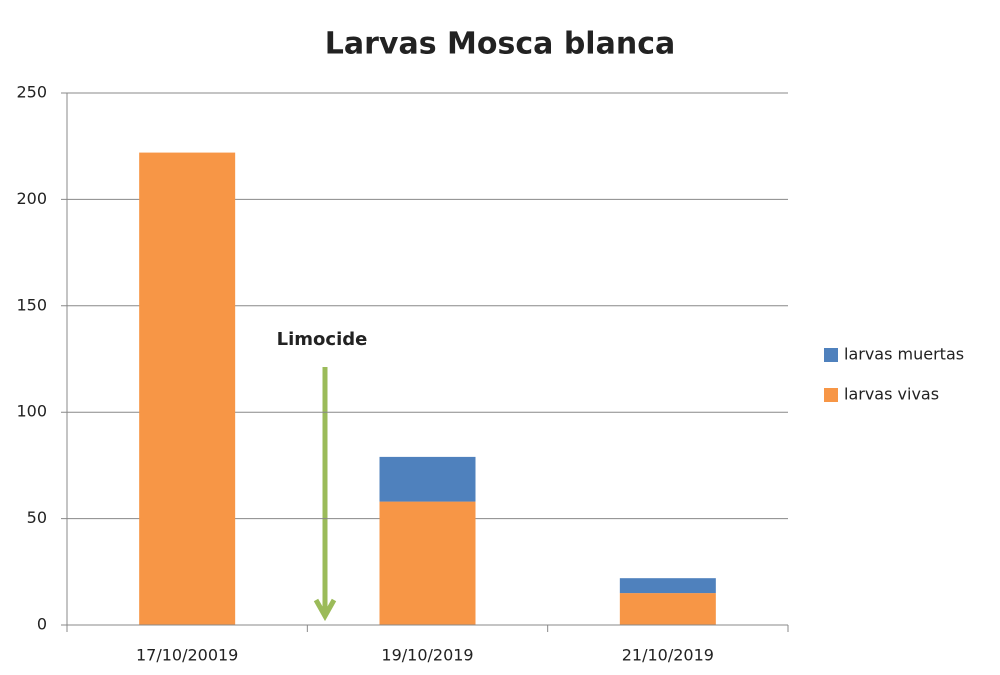 The image size is (1000, 675). I want to click on y-tick-label: 50, so click(37, 517).